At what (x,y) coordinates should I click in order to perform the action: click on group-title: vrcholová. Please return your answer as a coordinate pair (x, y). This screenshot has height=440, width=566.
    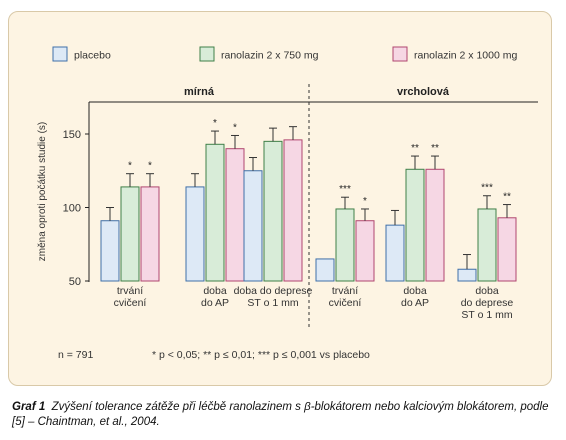
    Looking at the image, I should click on (423, 92).